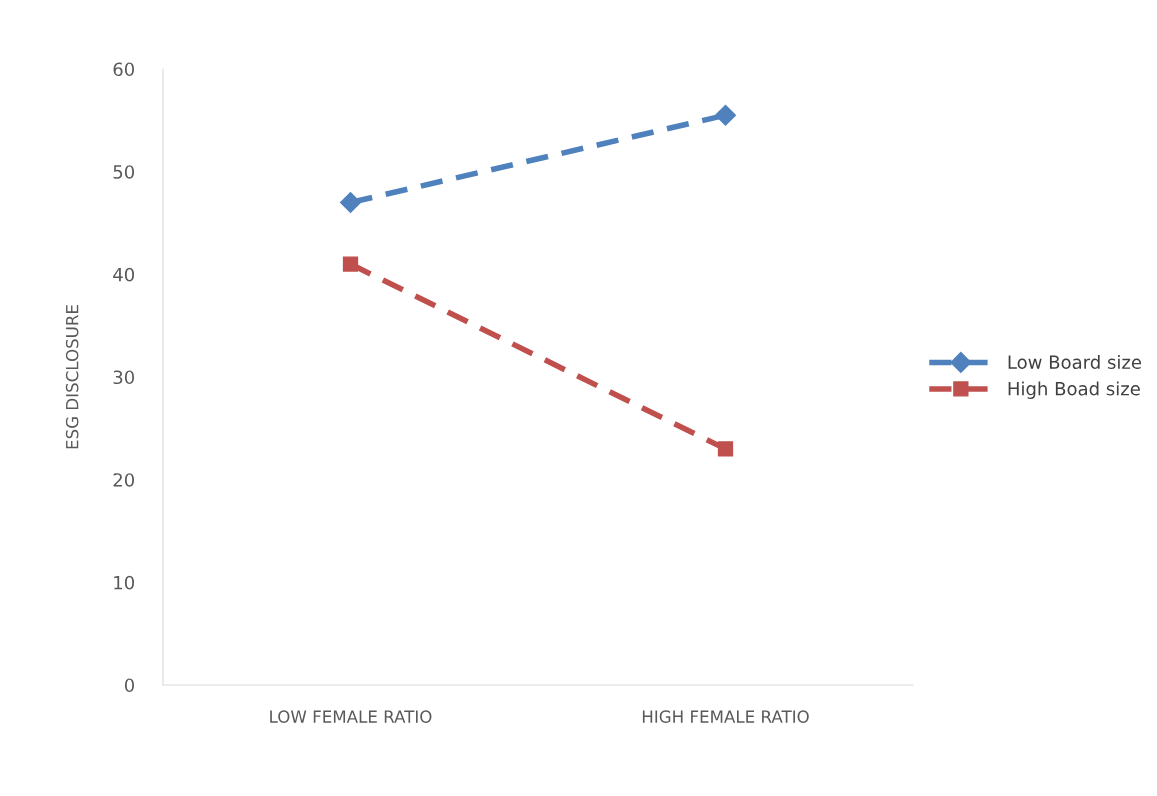 This screenshot has width=1157, height=796. What do you see at coordinates (124, 69) in the screenshot?
I see `y-tick-label: 60` at bounding box center [124, 69].